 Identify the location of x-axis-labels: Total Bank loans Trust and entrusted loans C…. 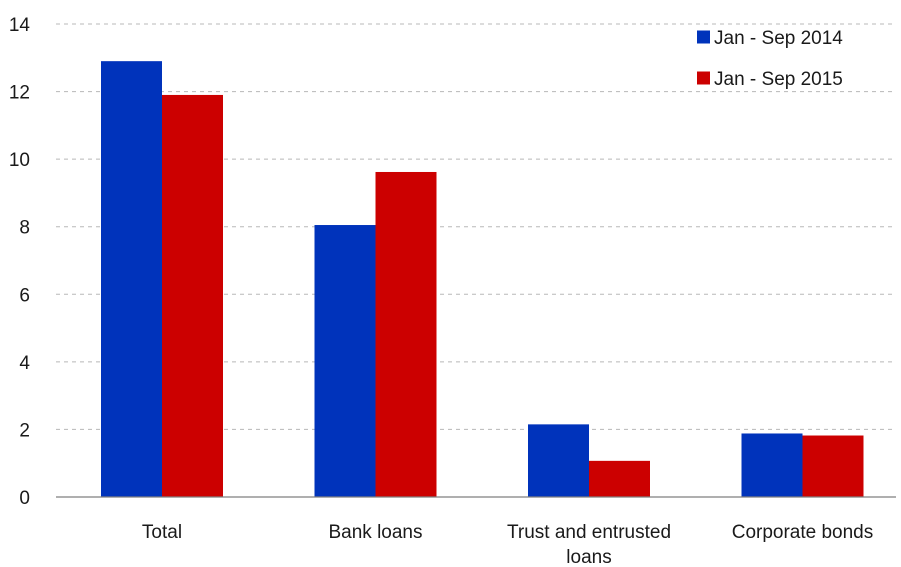
(507, 544).